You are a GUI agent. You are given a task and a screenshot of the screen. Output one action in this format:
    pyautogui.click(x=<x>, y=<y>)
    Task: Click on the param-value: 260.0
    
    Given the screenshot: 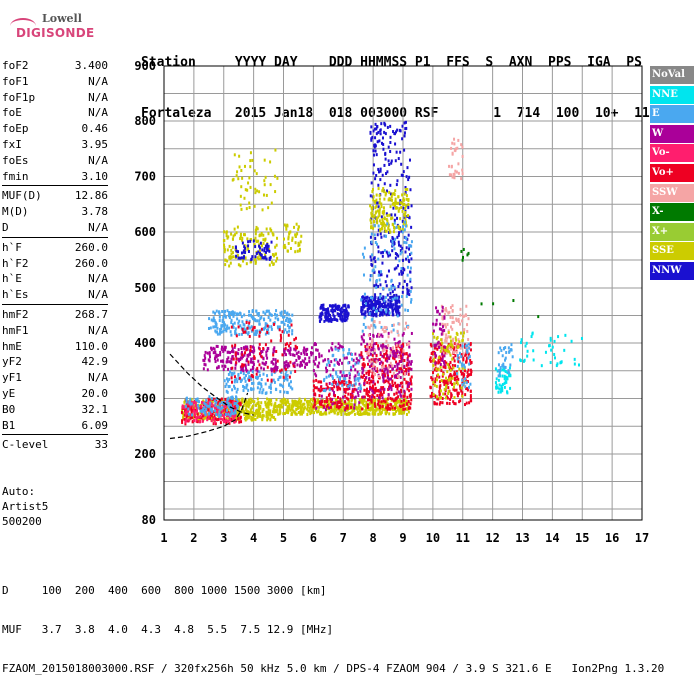 What is the action you would take?
    pyautogui.click(x=91, y=263)
    